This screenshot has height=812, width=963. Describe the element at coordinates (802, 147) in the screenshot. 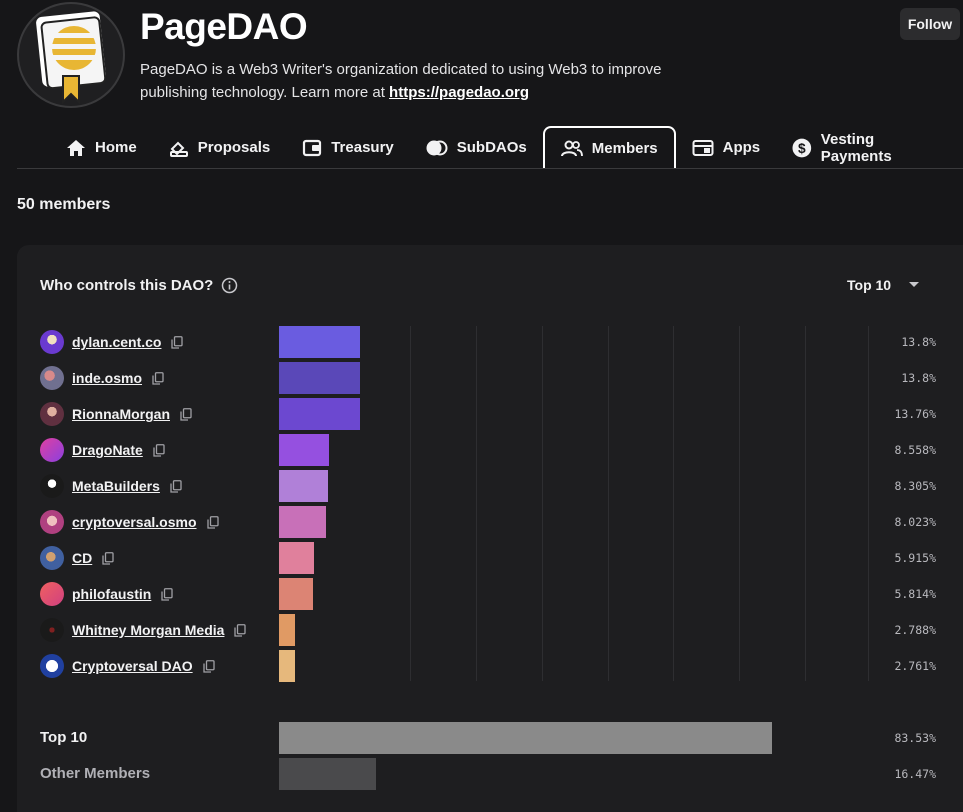

I see `dollar-icon: $` at that location.